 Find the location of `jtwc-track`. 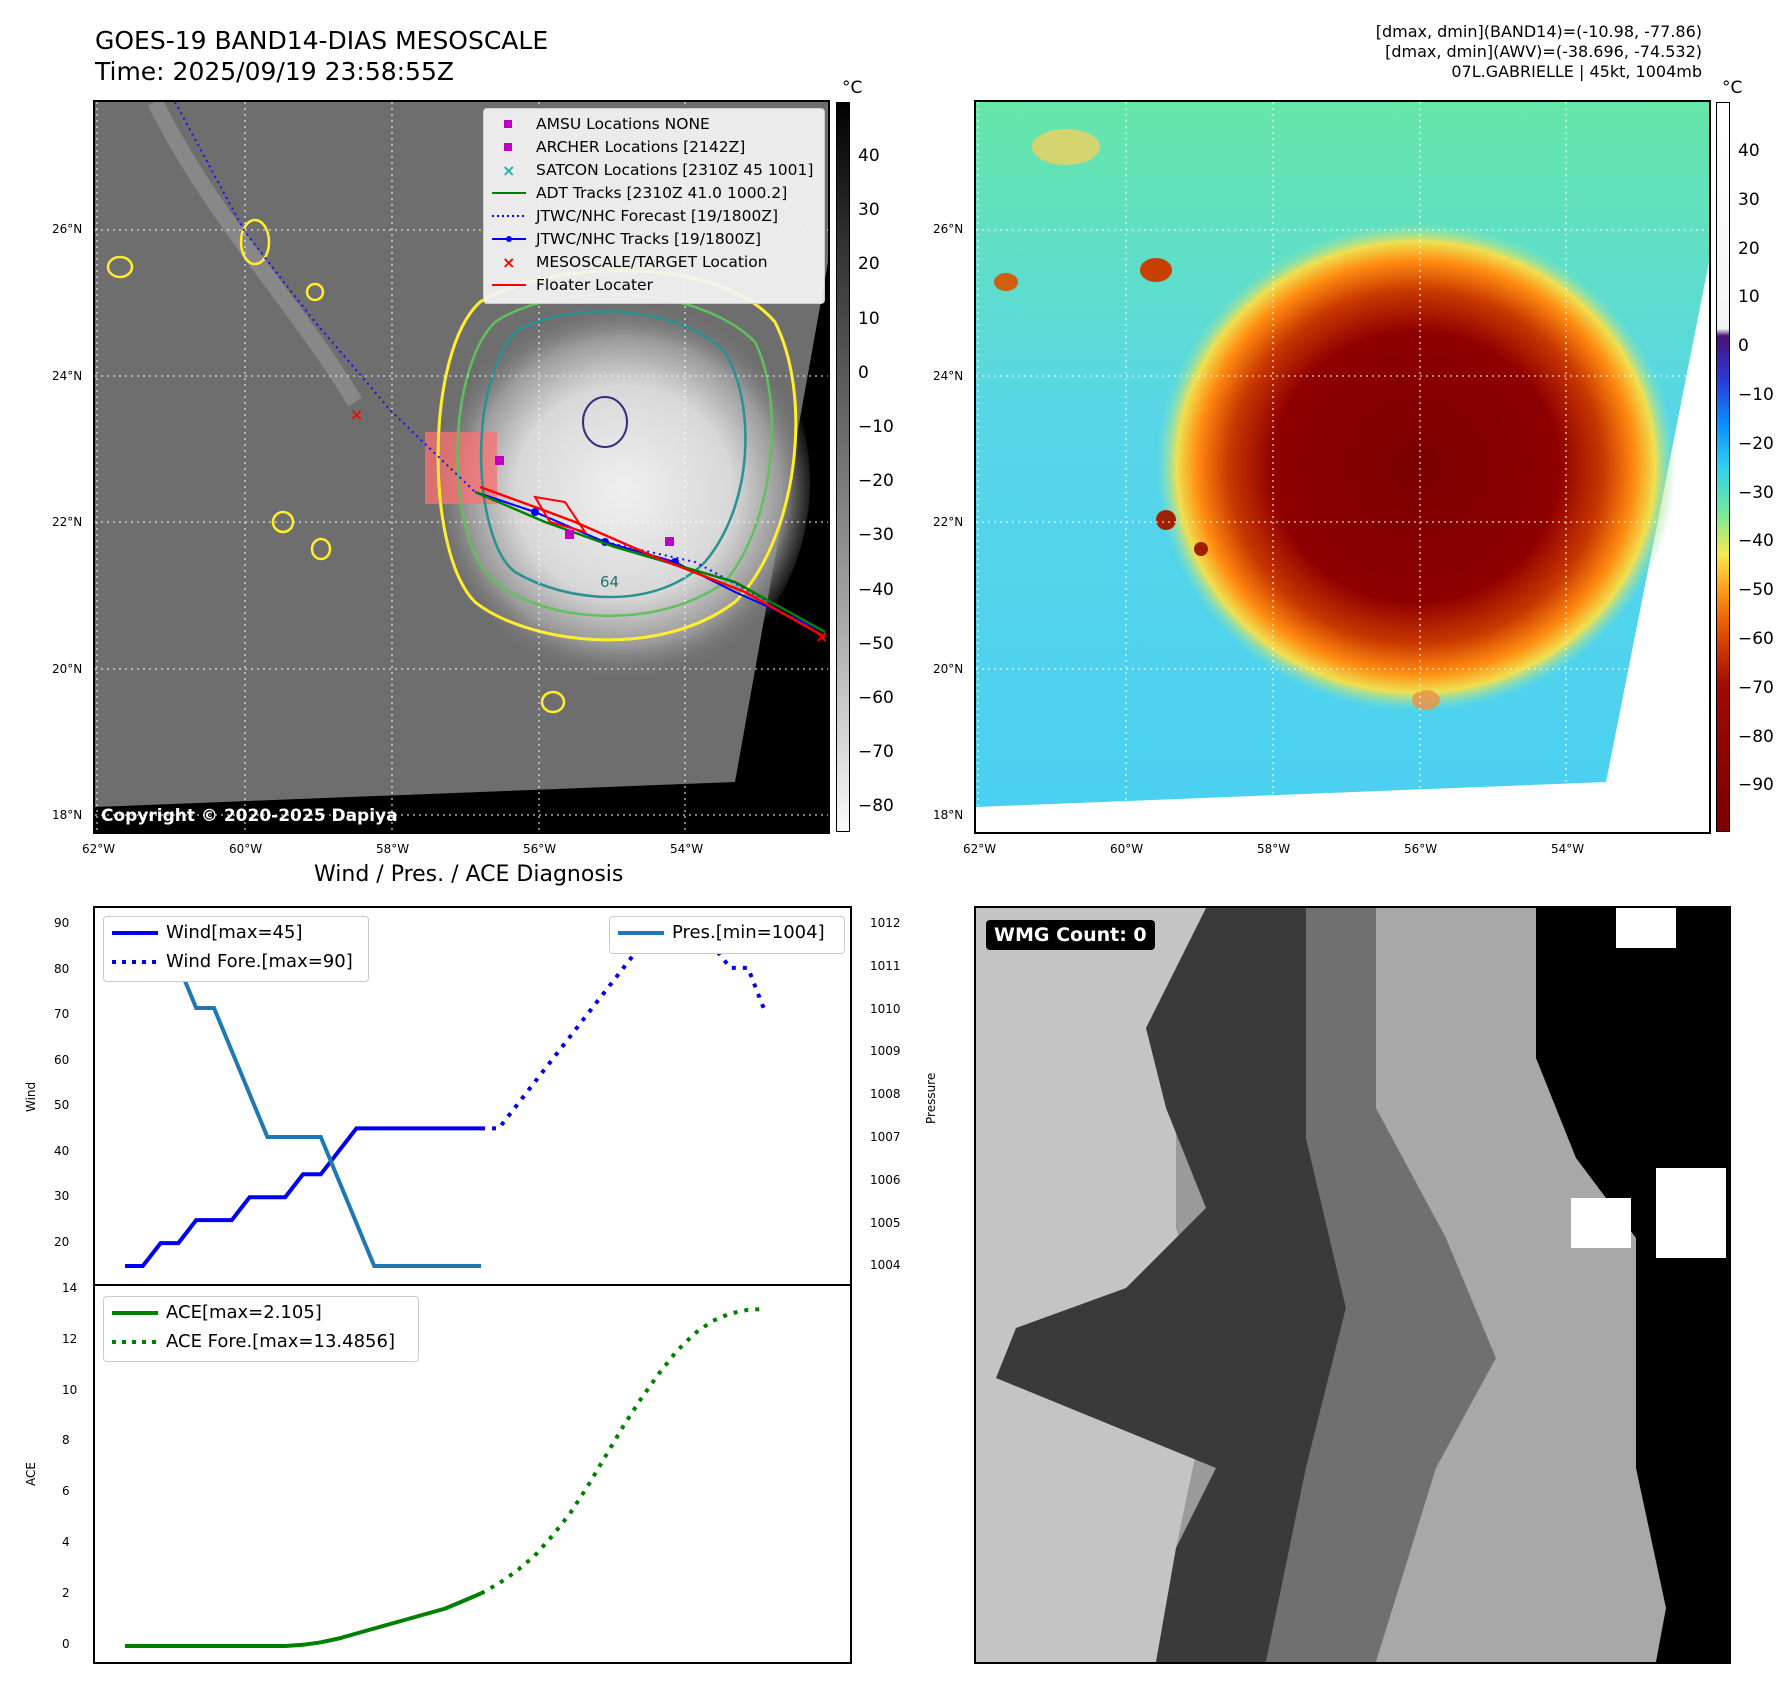

jtwc-track is located at coordinates (650, 562).